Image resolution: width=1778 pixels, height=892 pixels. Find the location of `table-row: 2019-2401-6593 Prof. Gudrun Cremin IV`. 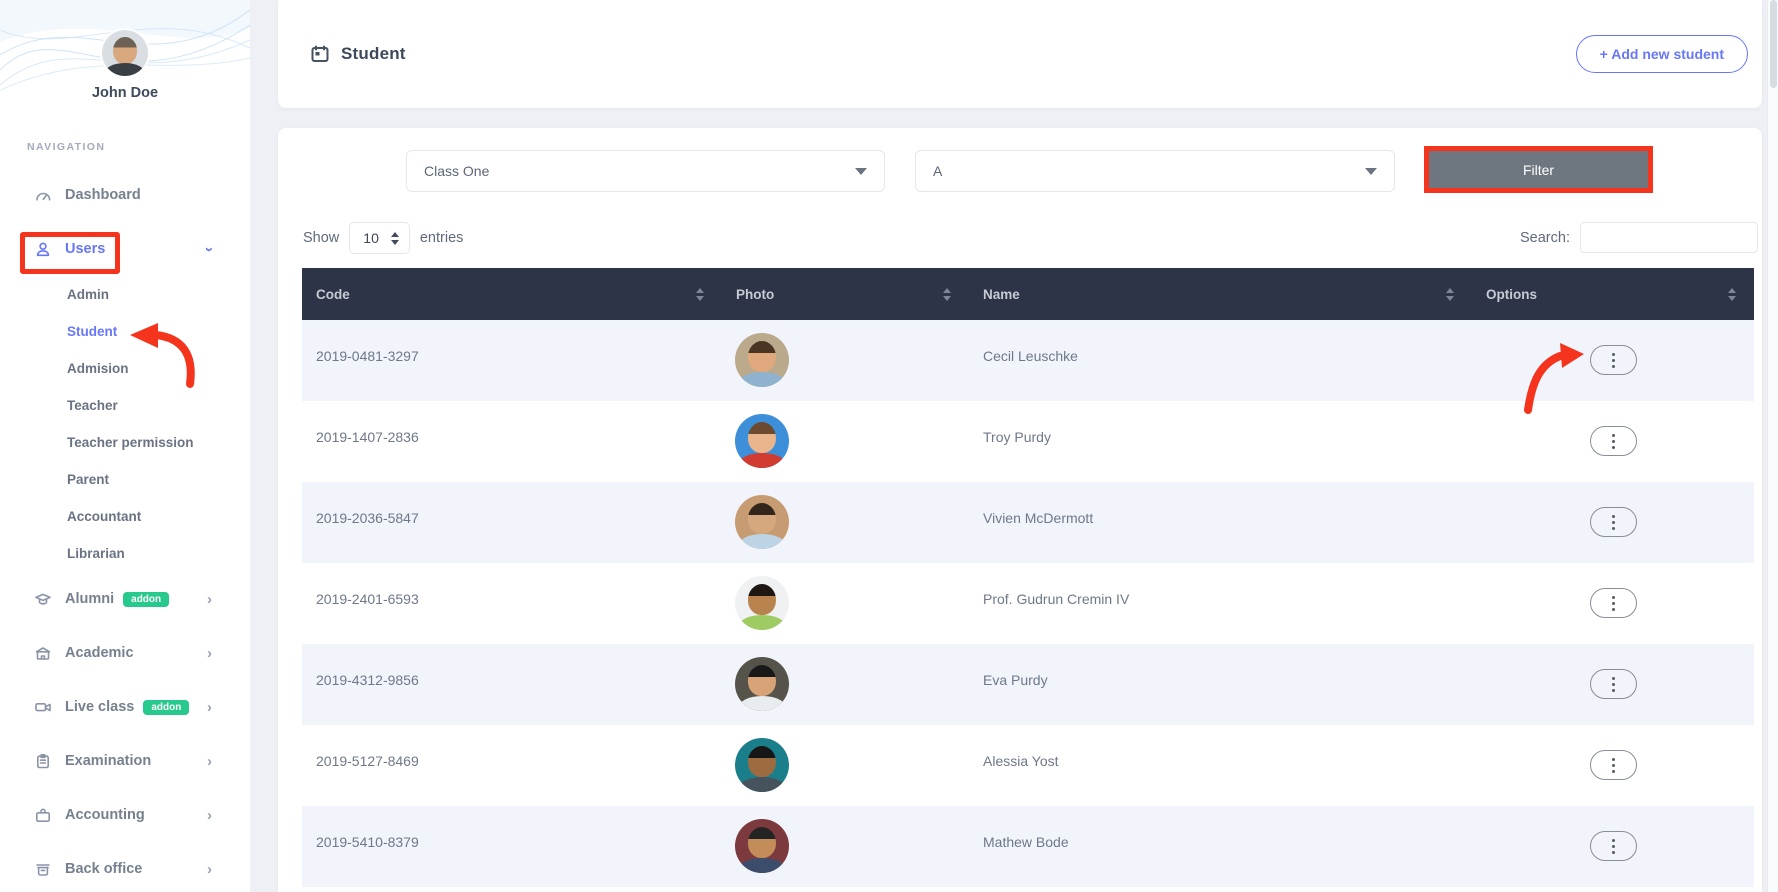

table-row: 2019-2401-6593 Prof. Gudrun Cremin IV is located at coordinates (1028, 603).